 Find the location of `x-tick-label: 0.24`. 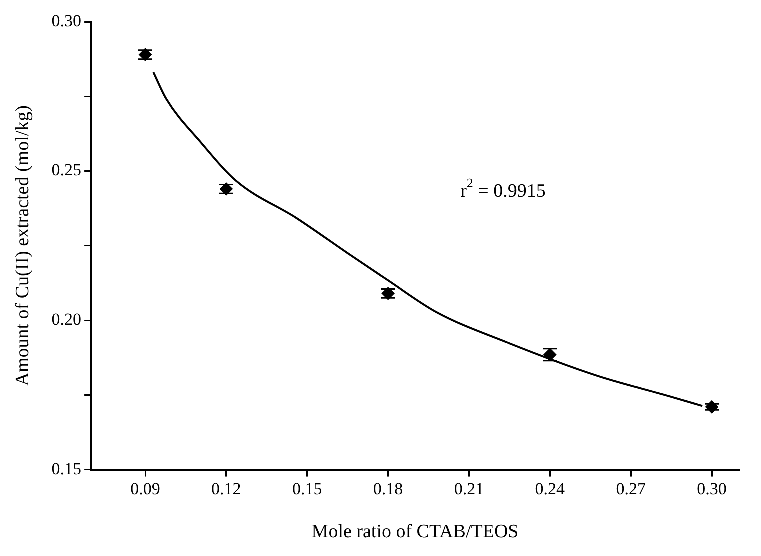

x-tick-label: 0.24 is located at coordinates (550, 488).